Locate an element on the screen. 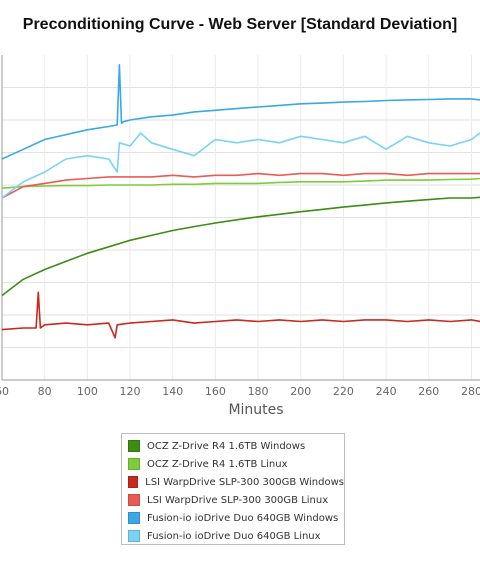 The width and height of the screenshot is (480, 562). legend-item: LSI WarpDrive SLP-300 300GB Linux is located at coordinates (236, 500).